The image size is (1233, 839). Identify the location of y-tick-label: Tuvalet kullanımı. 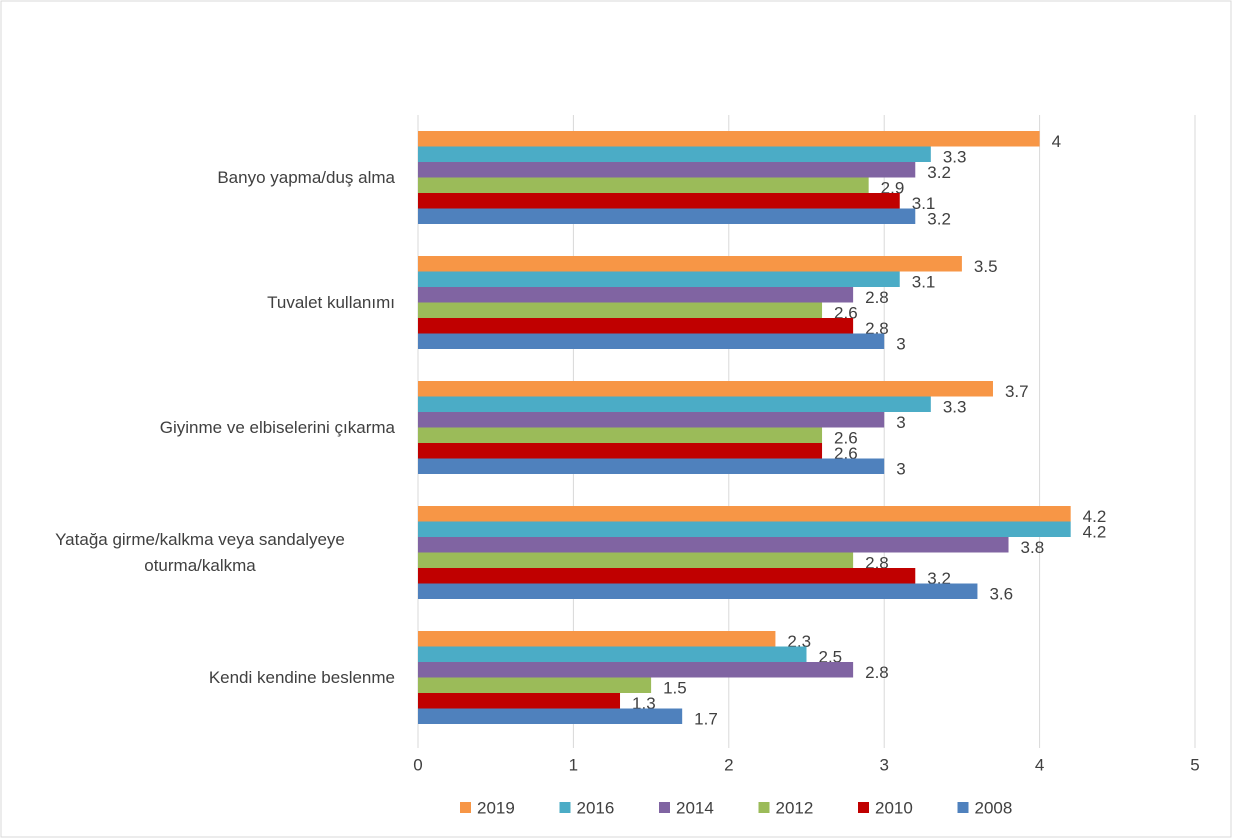
(331, 302).